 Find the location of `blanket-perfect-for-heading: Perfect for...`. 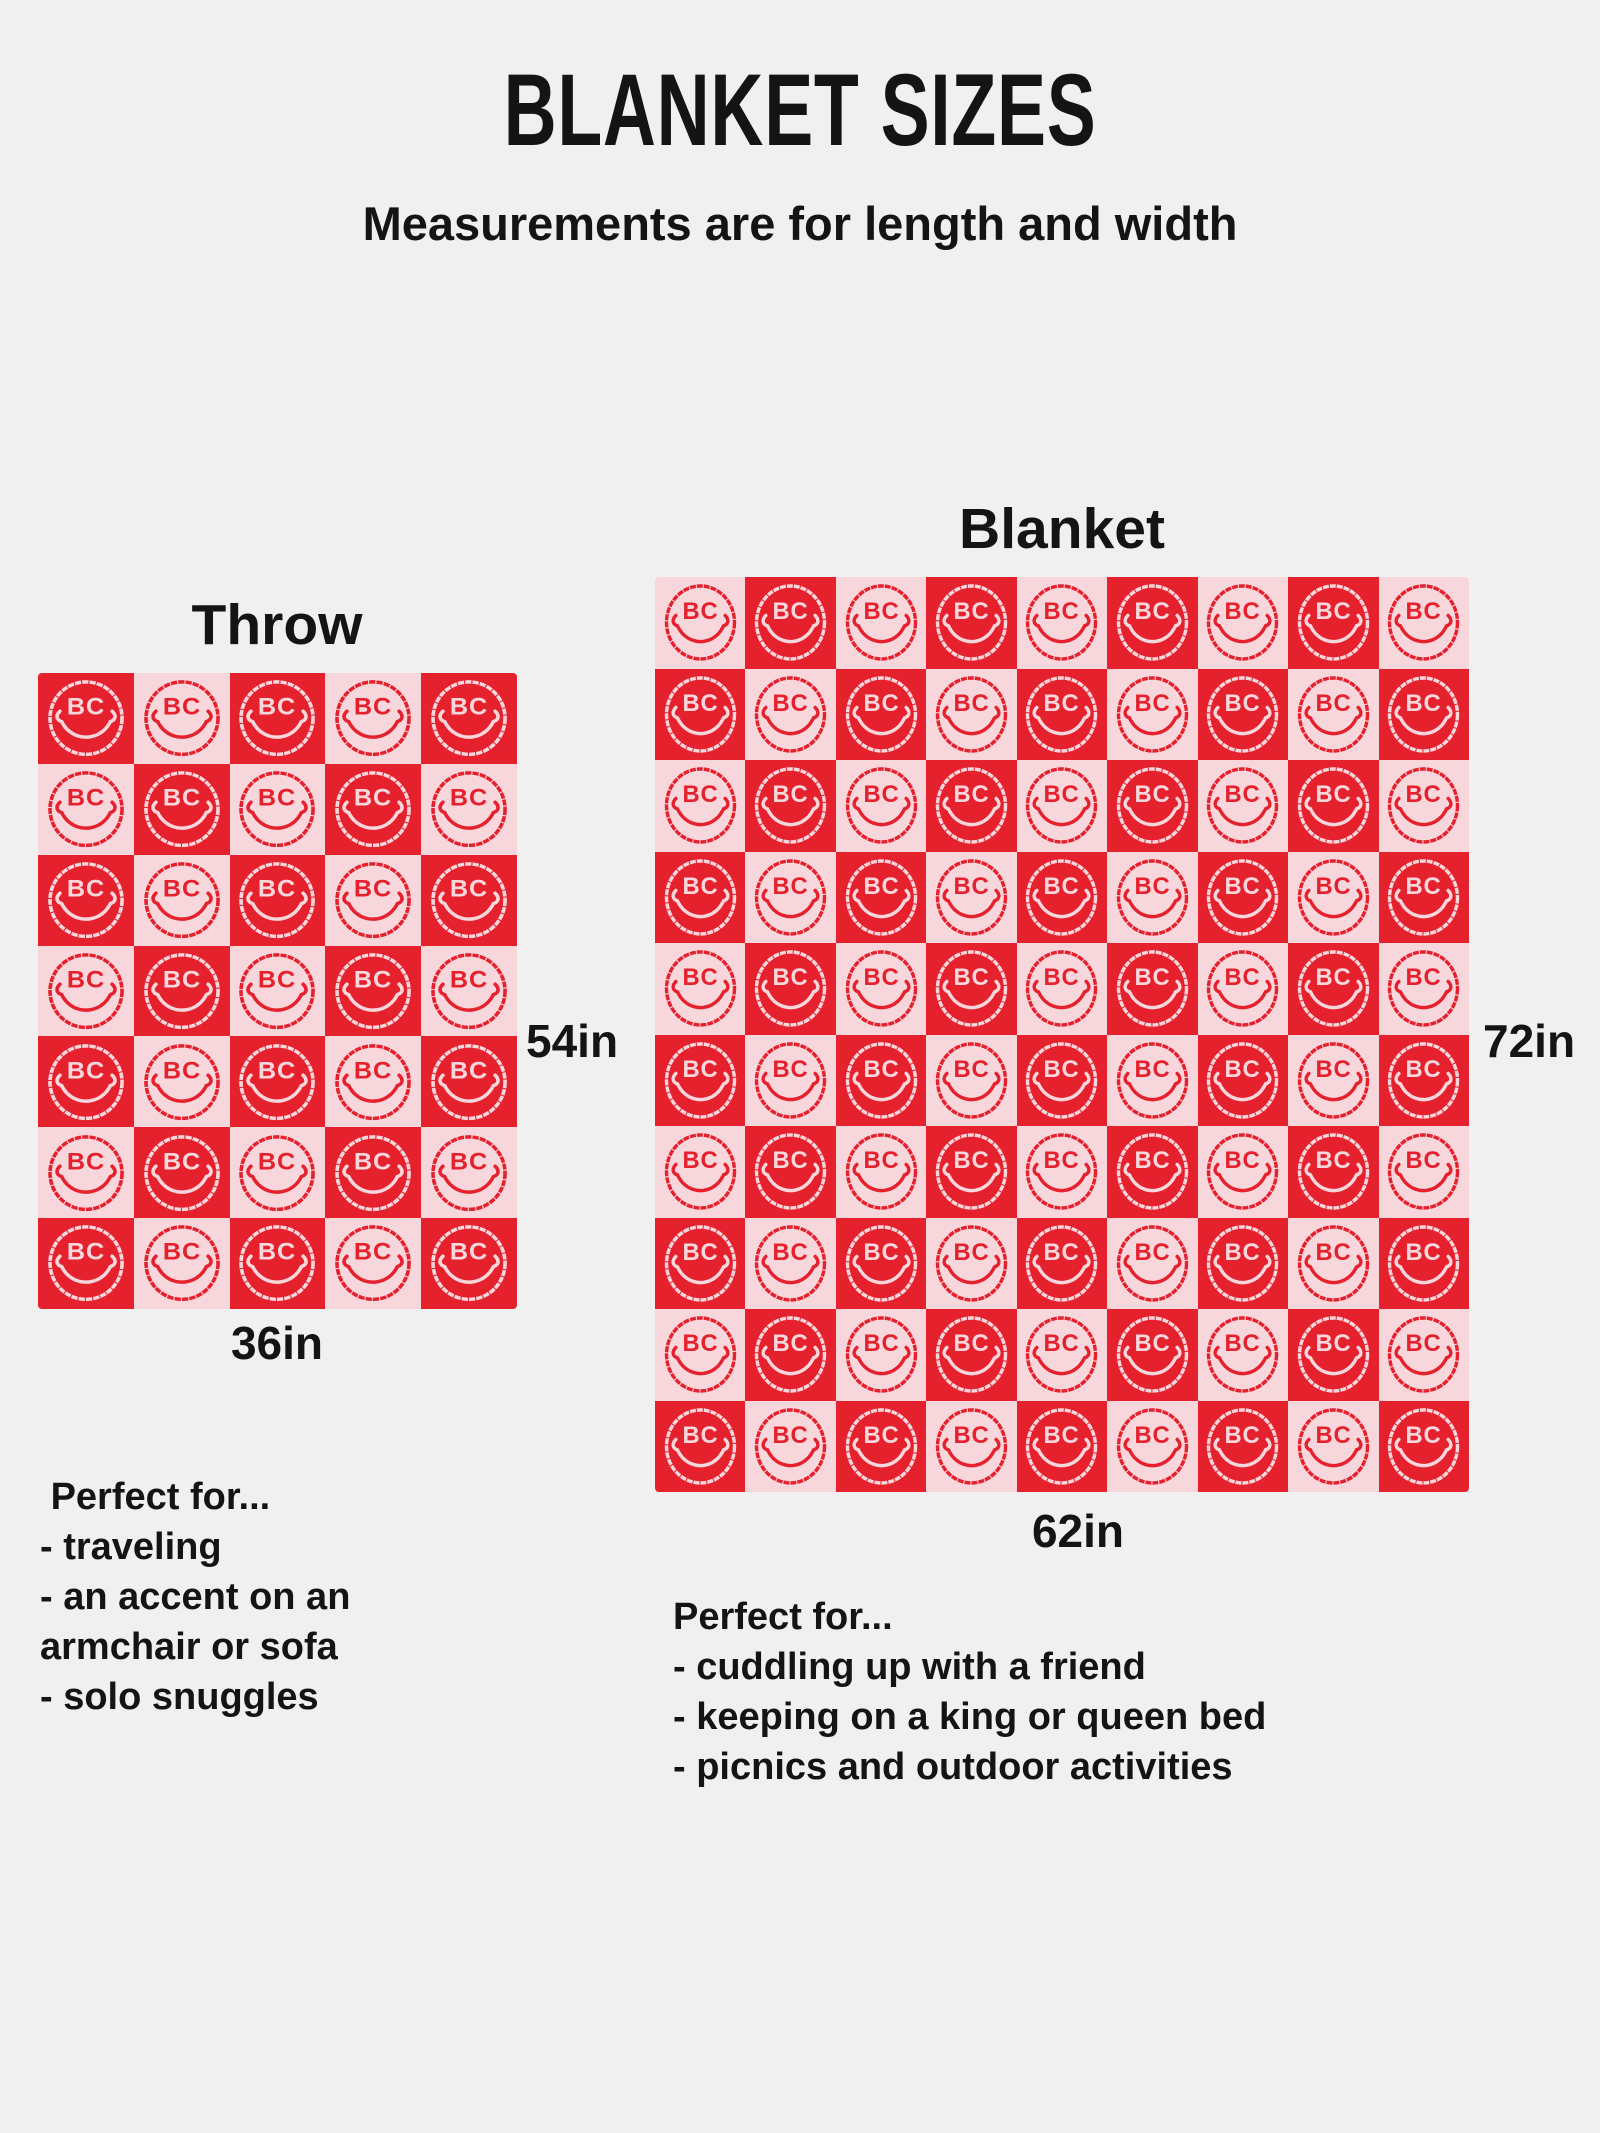

blanket-perfect-for-heading: Perfect for... is located at coordinates (783, 1617).